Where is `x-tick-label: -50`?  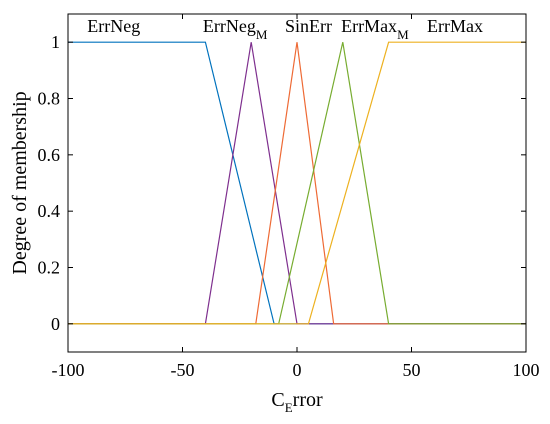
x-tick-label: -50 is located at coordinates (183, 370).